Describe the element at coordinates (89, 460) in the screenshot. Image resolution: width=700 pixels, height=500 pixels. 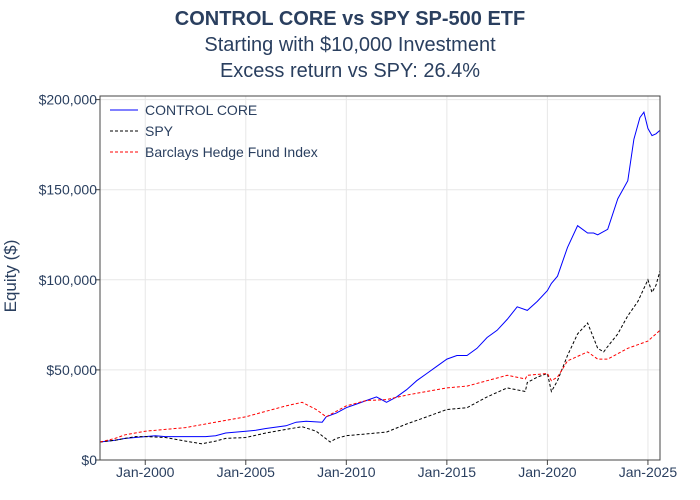
I see `y-tick-label: $0` at that location.